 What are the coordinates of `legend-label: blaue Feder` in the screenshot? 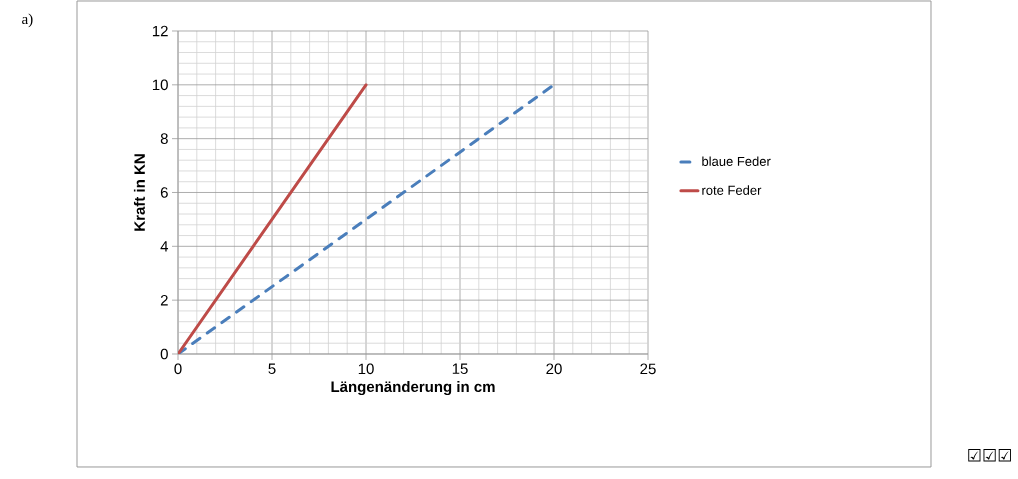 It's located at (736, 161).